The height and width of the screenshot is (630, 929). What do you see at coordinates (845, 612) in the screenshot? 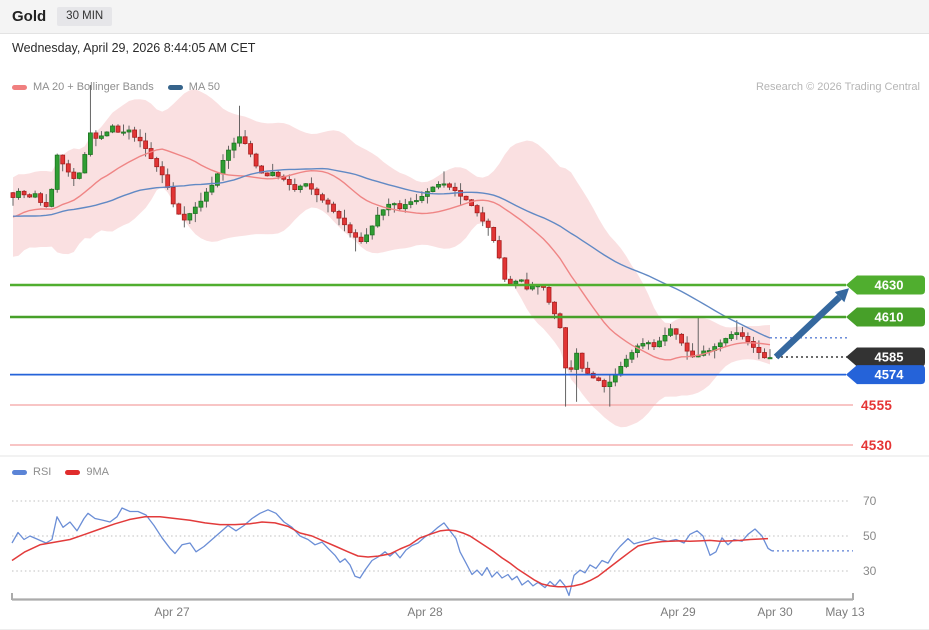
I see `x-axis-label-may-13: May 13` at bounding box center [845, 612].